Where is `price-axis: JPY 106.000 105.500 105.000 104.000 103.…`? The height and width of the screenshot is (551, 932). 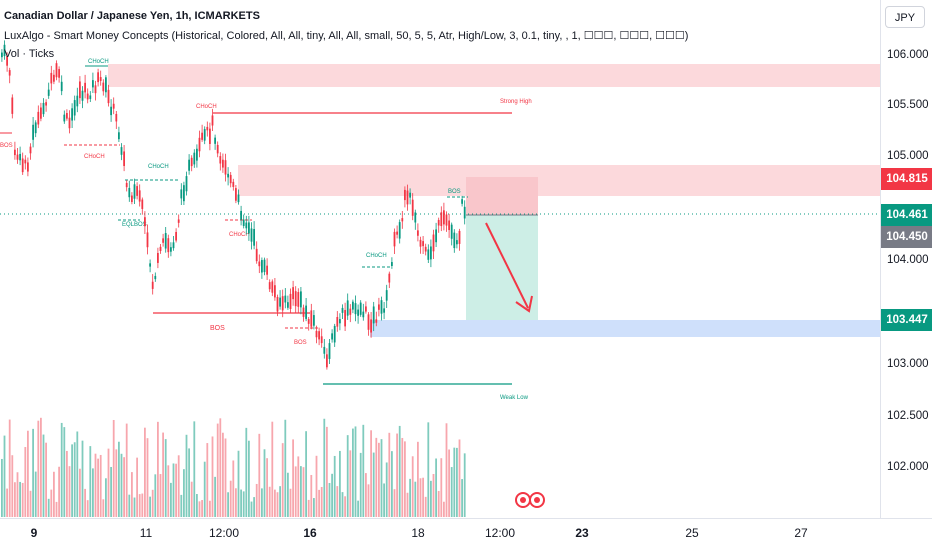
price-axis: JPY 106.000 105.500 105.000 104.000 103.… is located at coordinates (906, 259).